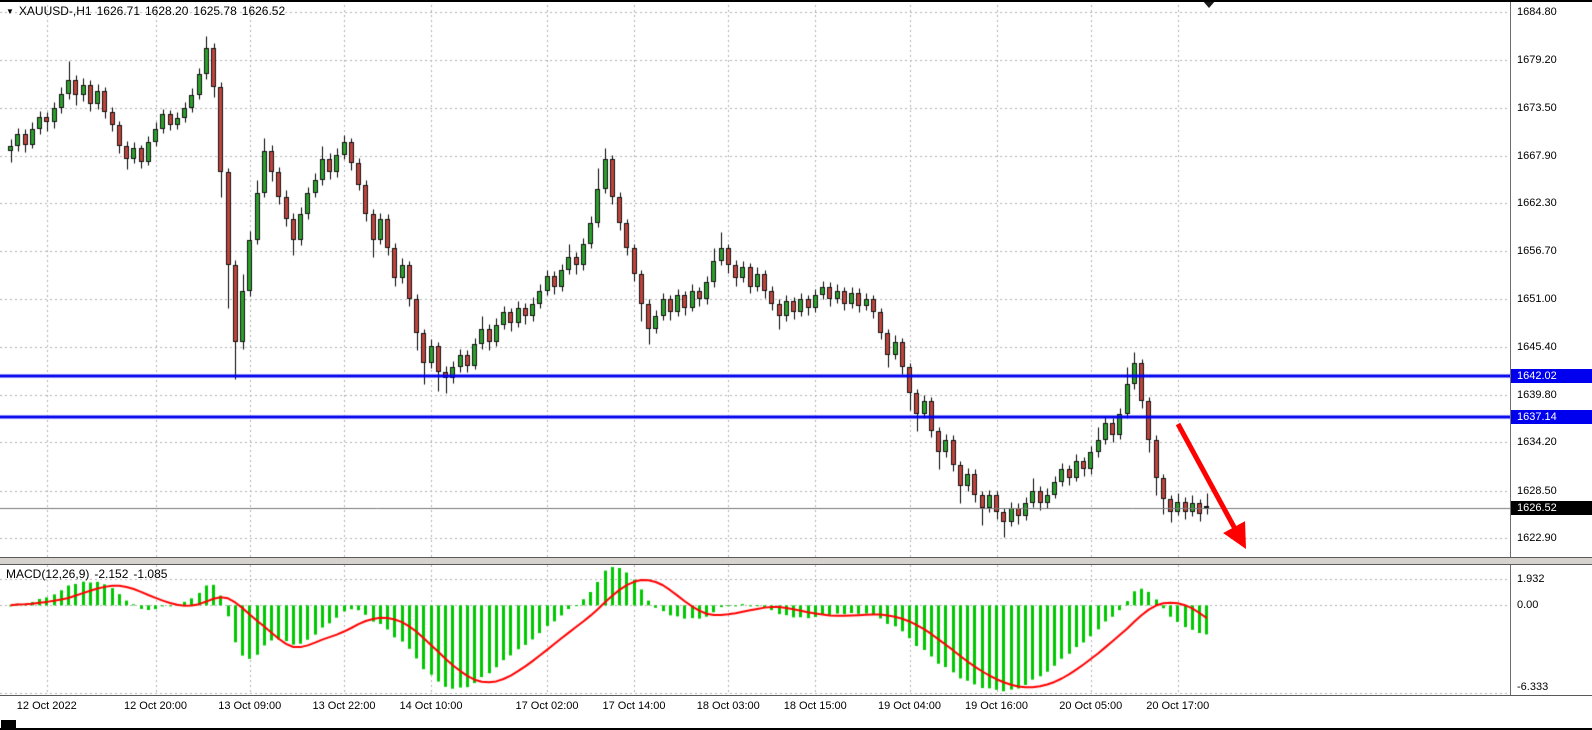 This screenshot has width=1592, height=730. What do you see at coordinates (1537, 107) in the screenshot?
I see `price-axis-label: 1673.50` at bounding box center [1537, 107].